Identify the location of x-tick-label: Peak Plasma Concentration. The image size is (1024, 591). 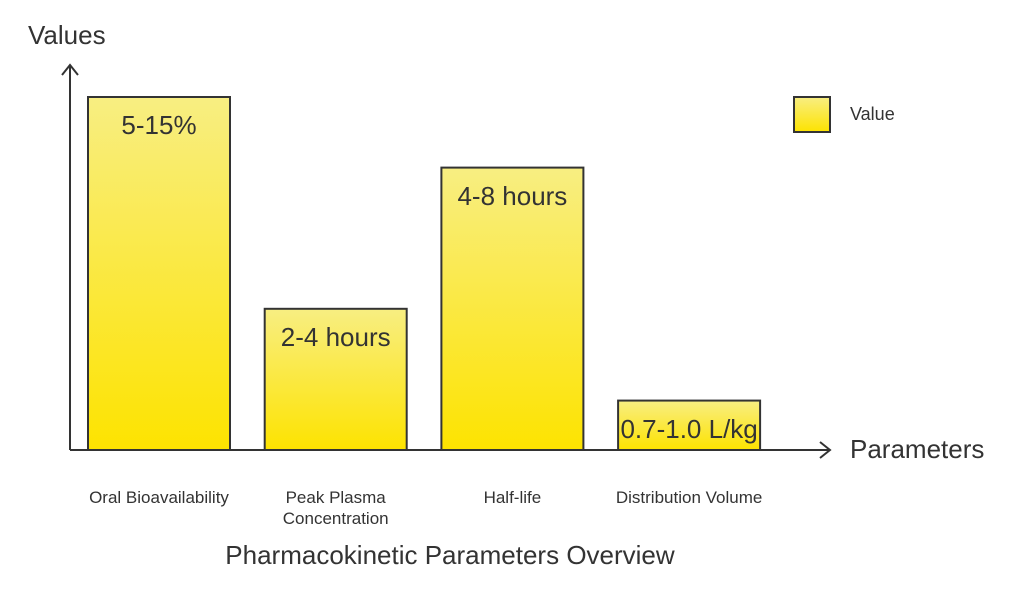
(335, 508).